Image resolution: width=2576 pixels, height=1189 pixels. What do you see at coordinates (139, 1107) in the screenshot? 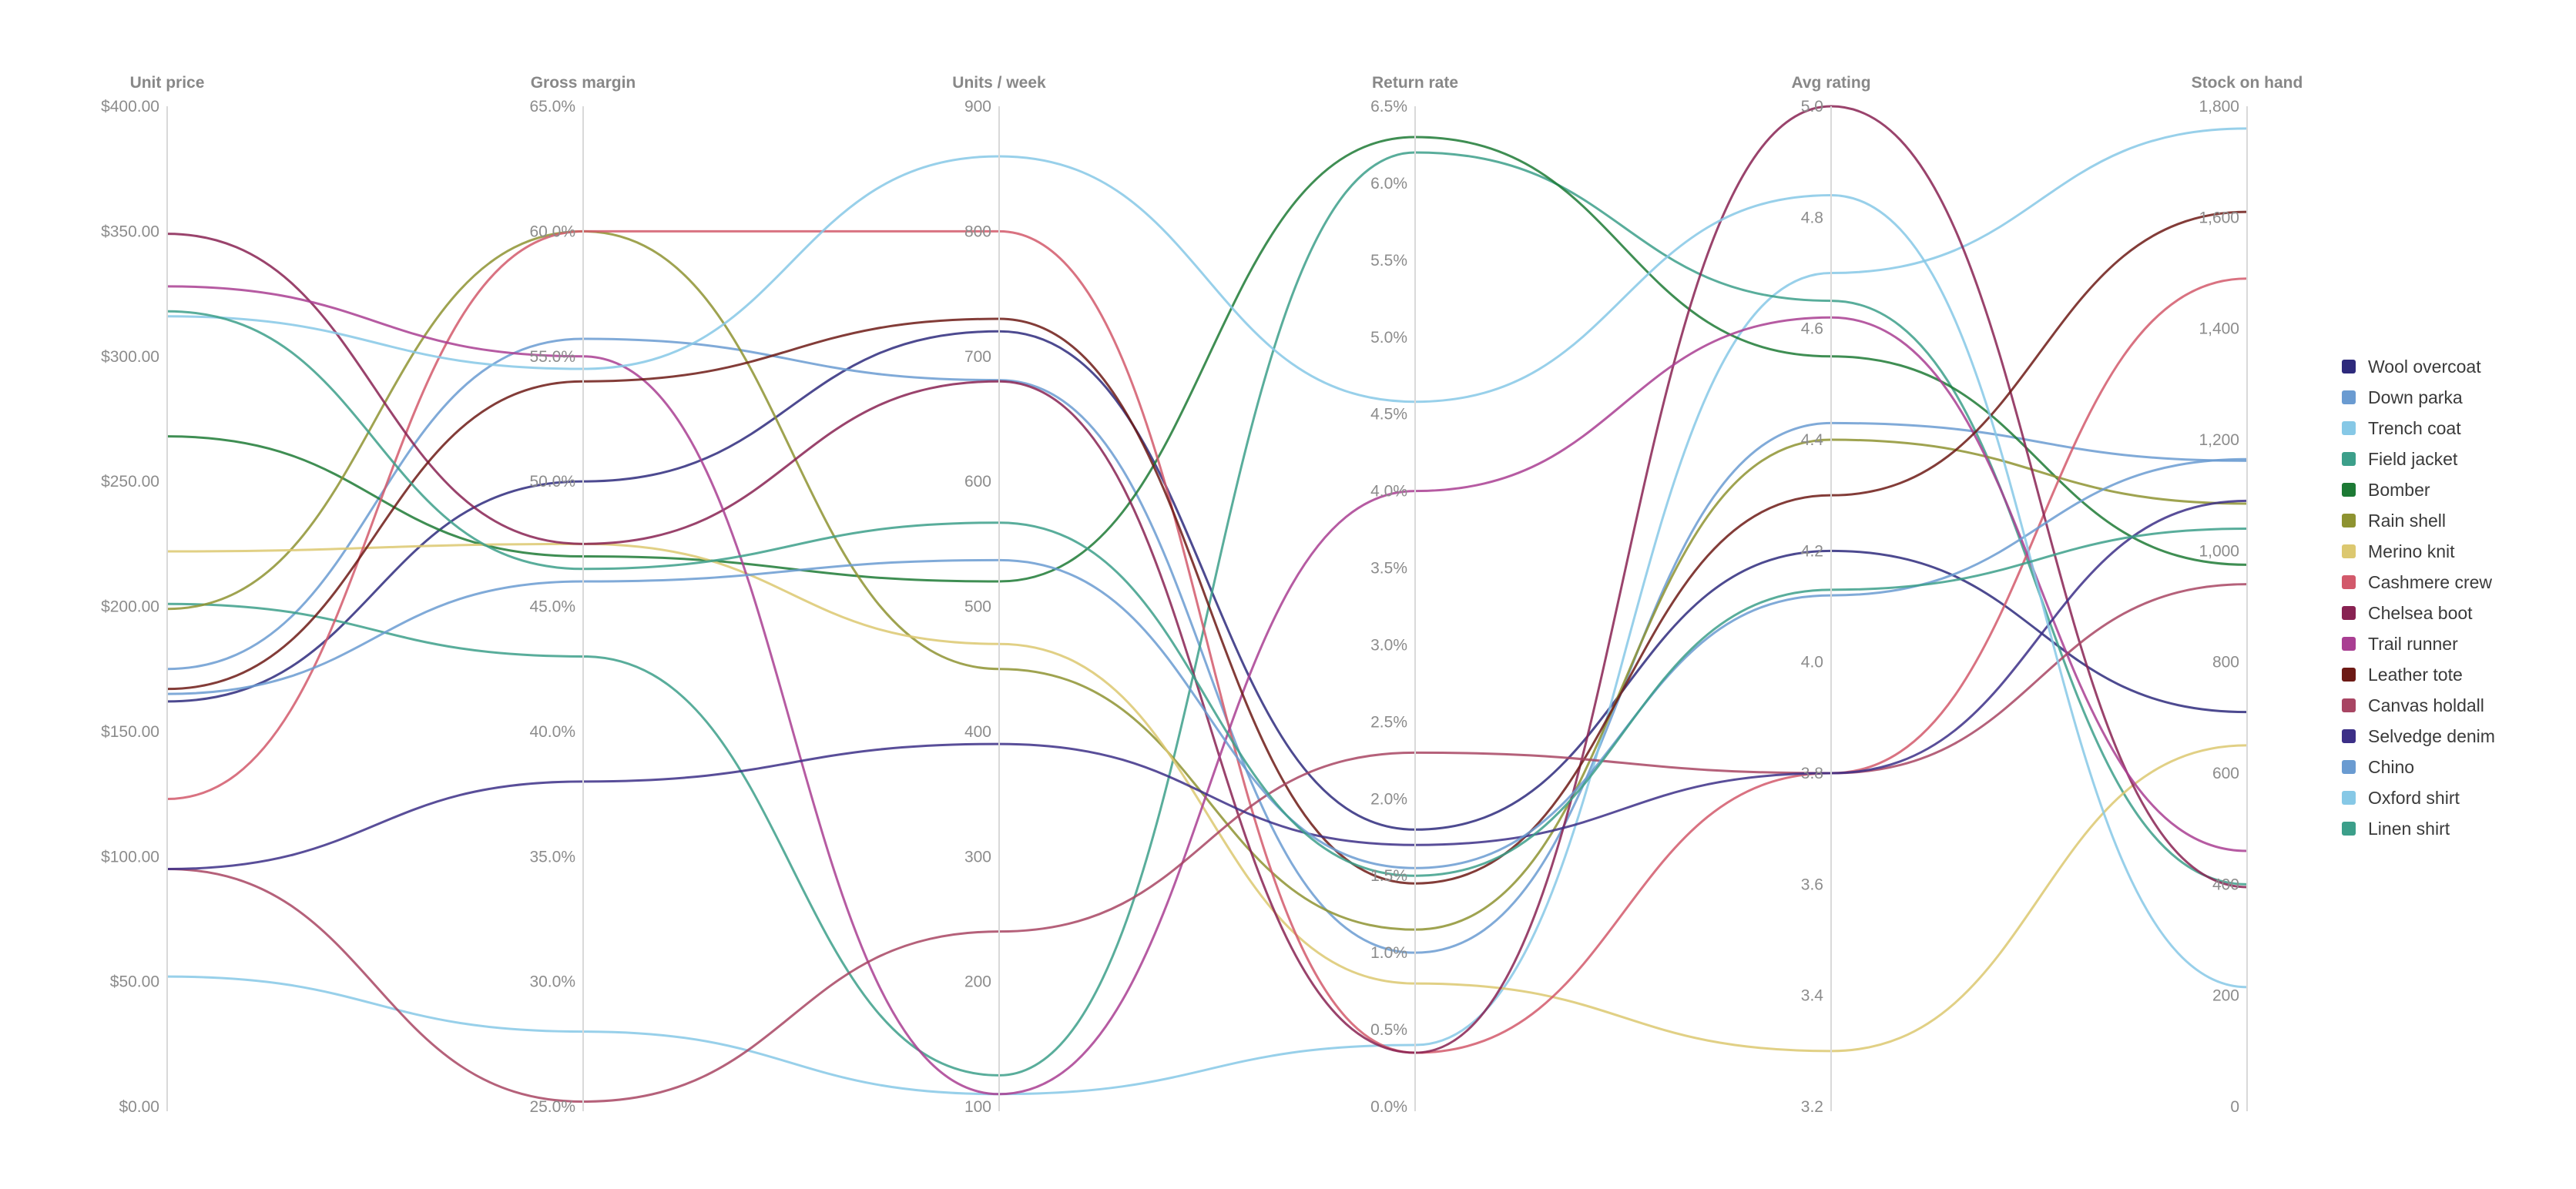
I see `tick-label: $0.00` at bounding box center [139, 1107].